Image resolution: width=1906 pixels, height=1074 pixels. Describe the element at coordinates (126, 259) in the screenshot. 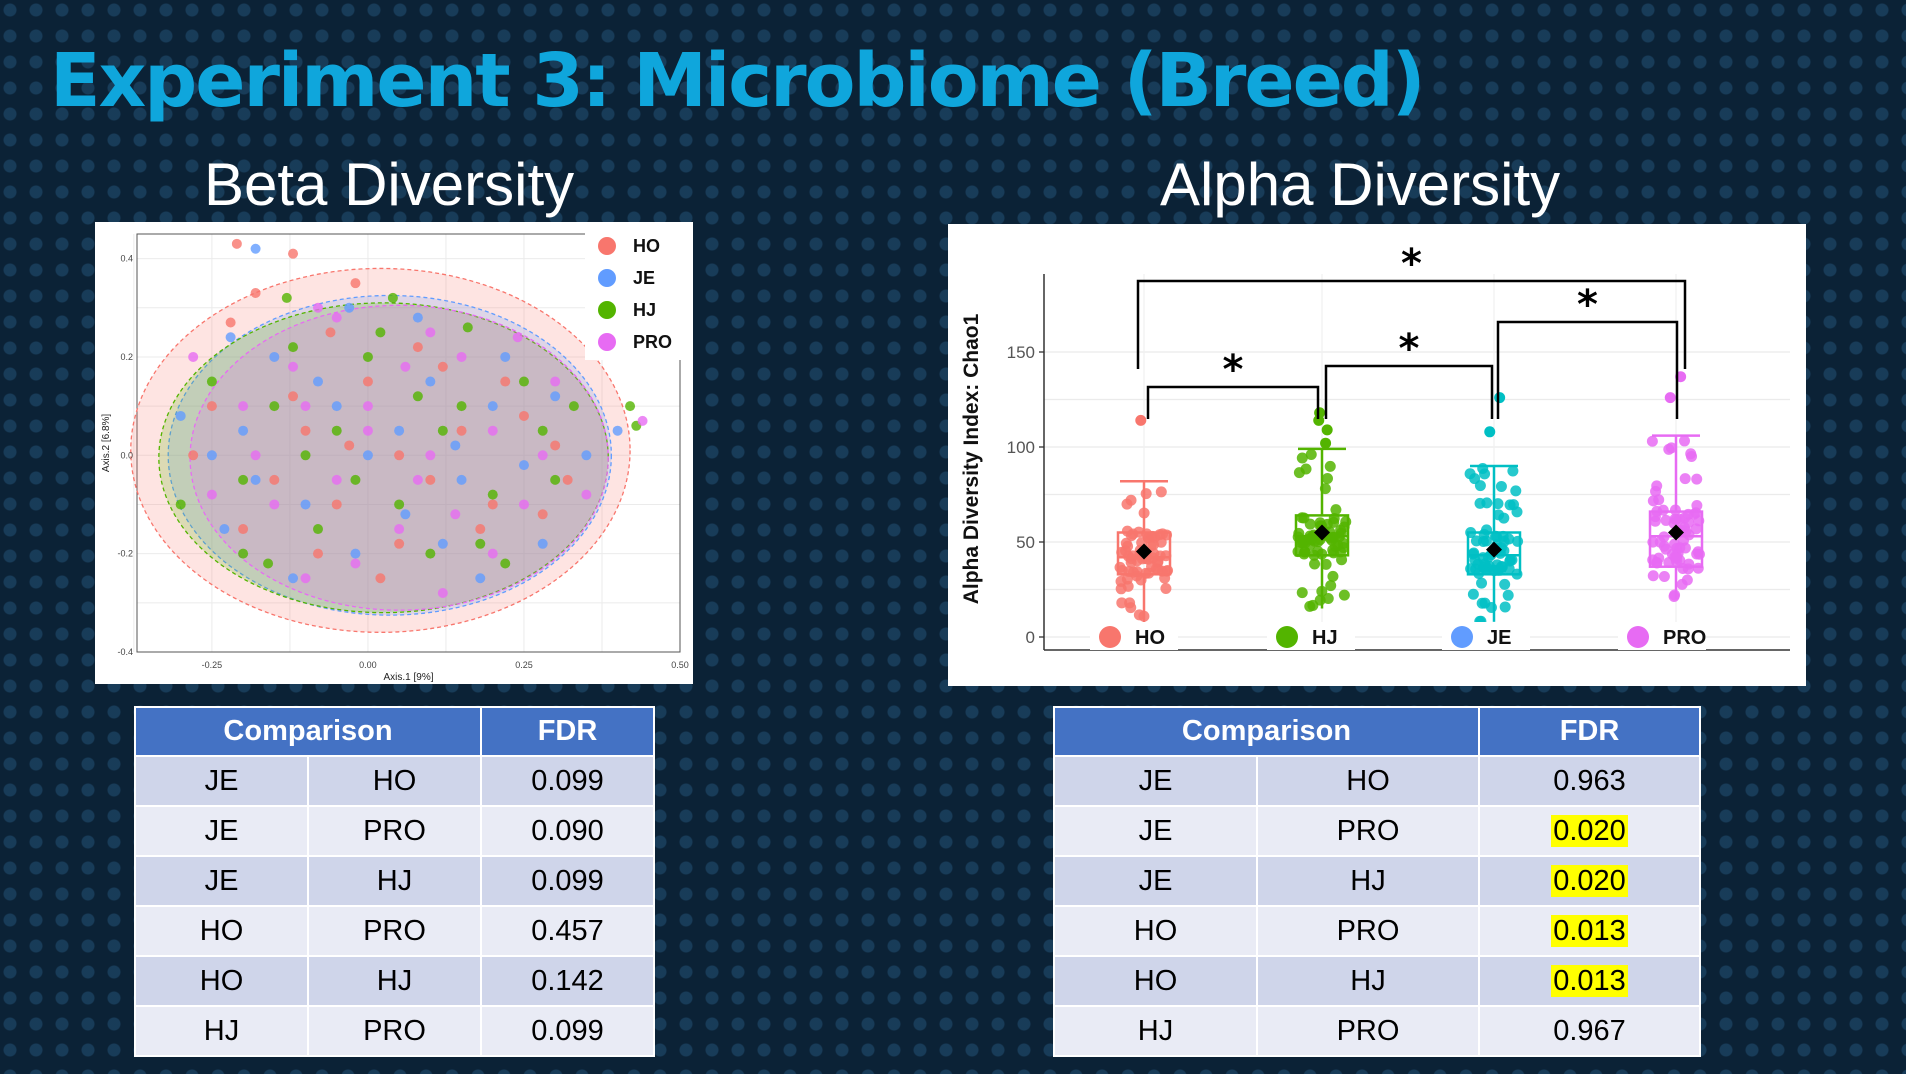

I see `y-tick-label: 0.4` at that location.